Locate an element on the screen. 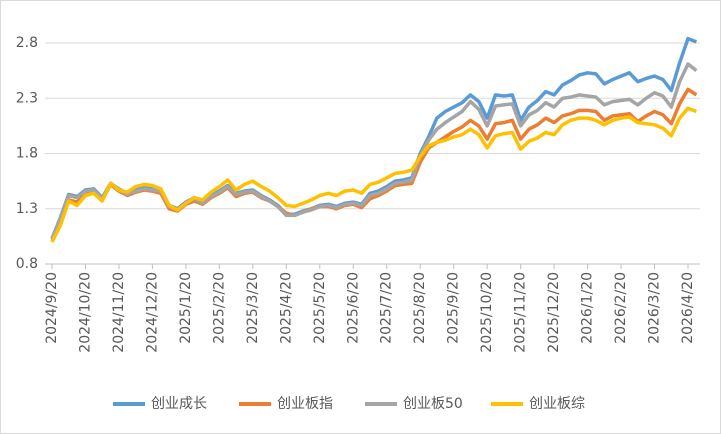 The image size is (721, 434). x-tick-label: 2024/9/20 is located at coordinates (52, 308).